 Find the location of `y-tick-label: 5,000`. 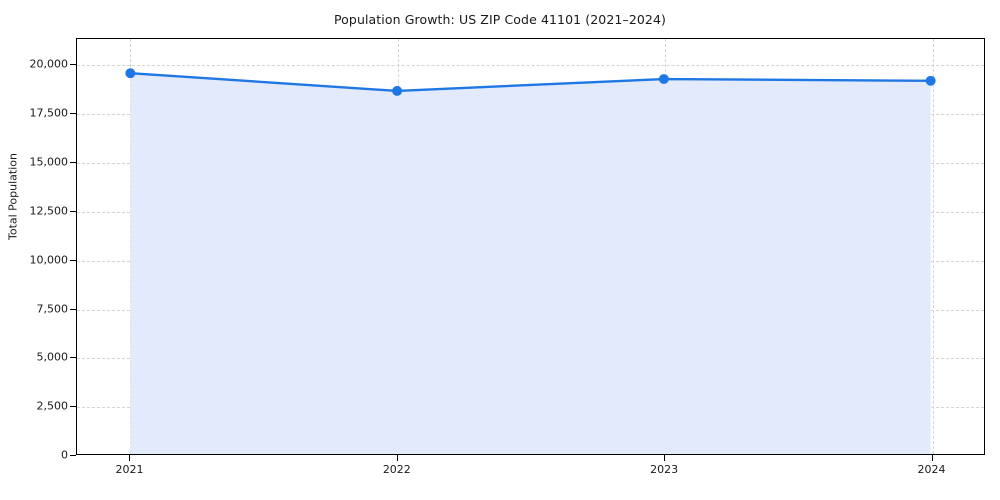

y-tick-label: 5,000 is located at coordinates (52, 357).